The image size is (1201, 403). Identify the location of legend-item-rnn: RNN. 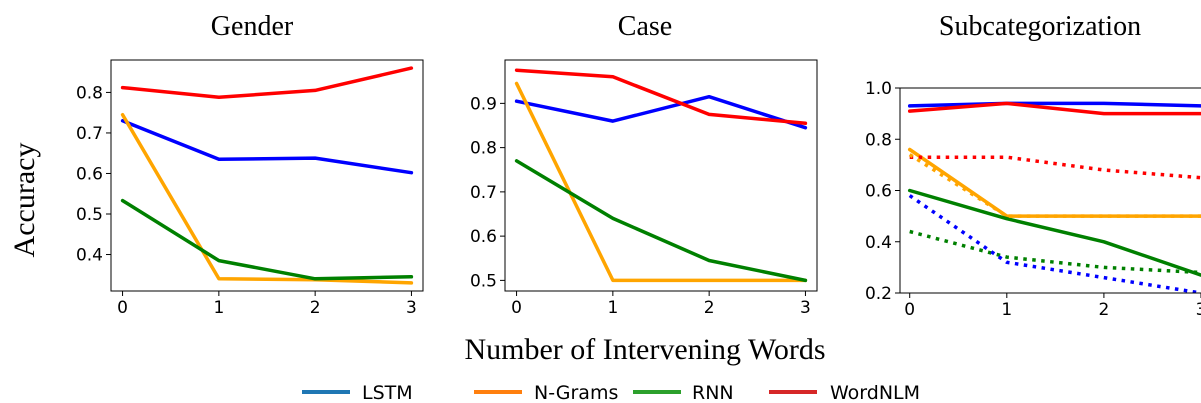
(683, 392).